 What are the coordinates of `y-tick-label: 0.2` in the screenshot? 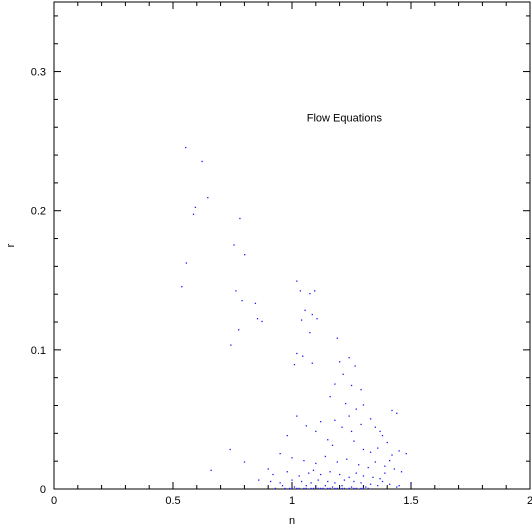 It's located at (38, 212).